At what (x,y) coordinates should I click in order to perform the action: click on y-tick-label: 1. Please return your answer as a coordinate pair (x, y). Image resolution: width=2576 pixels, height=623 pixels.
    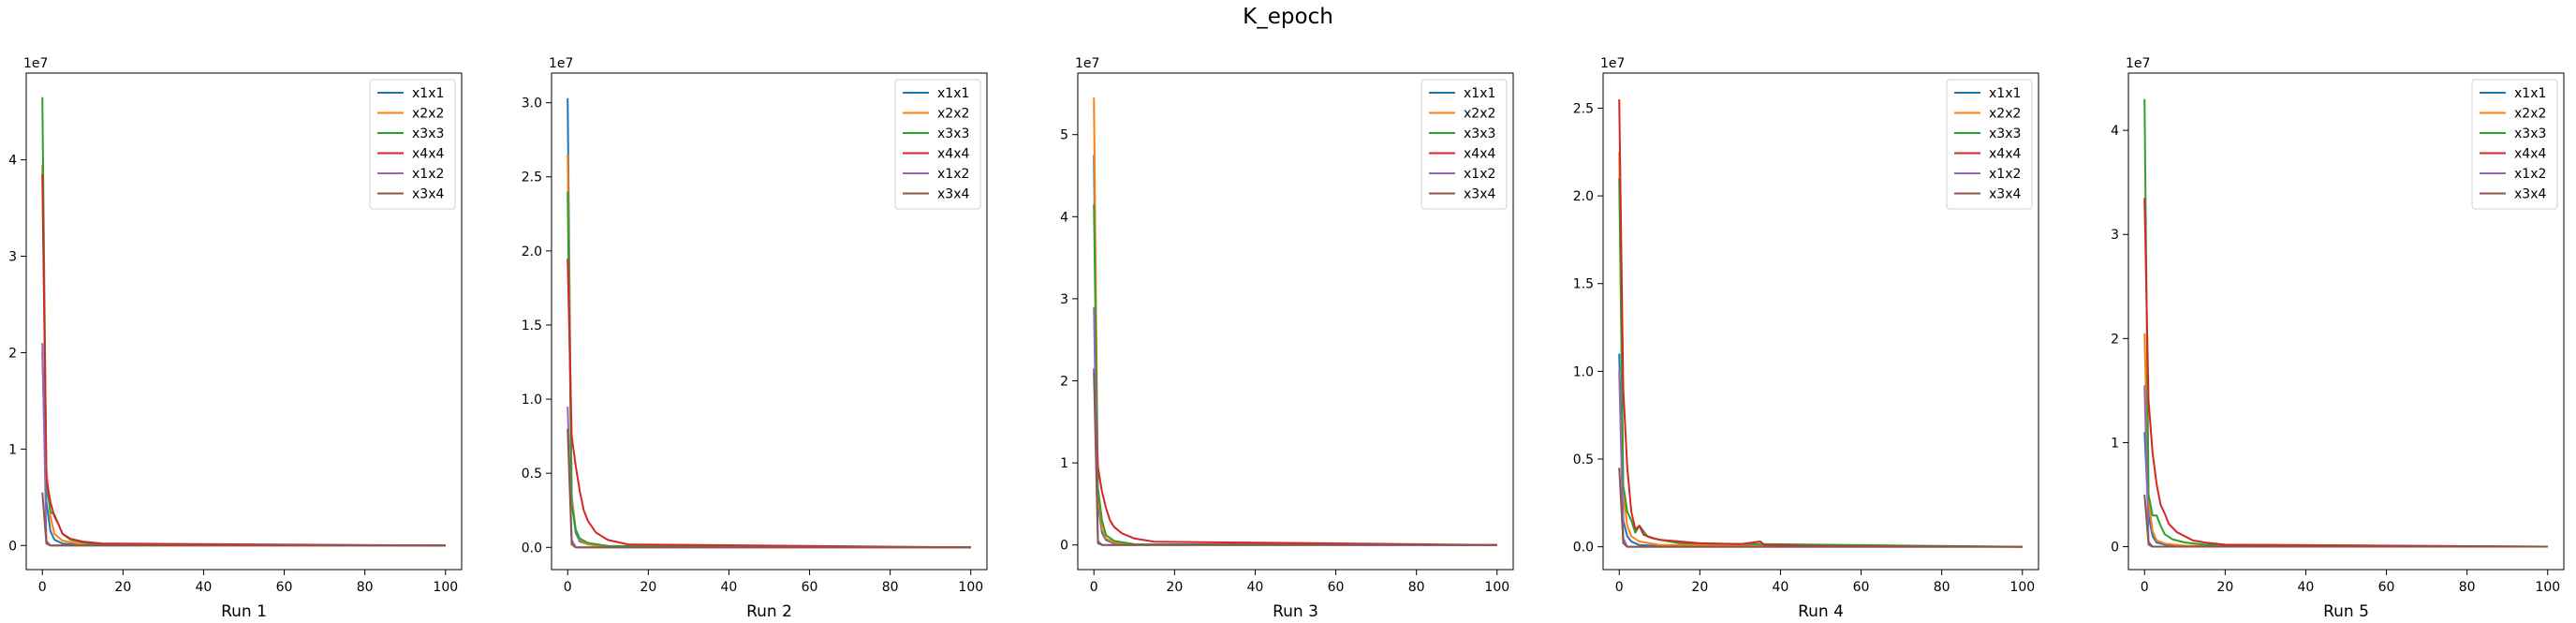
    Looking at the image, I should click on (2115, 443).